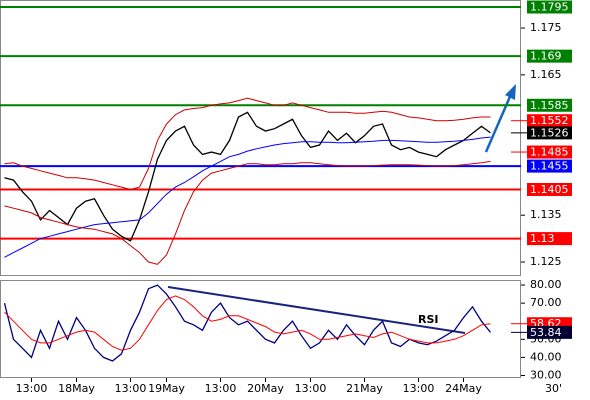  I want to click on series-line, so click(247, 323).